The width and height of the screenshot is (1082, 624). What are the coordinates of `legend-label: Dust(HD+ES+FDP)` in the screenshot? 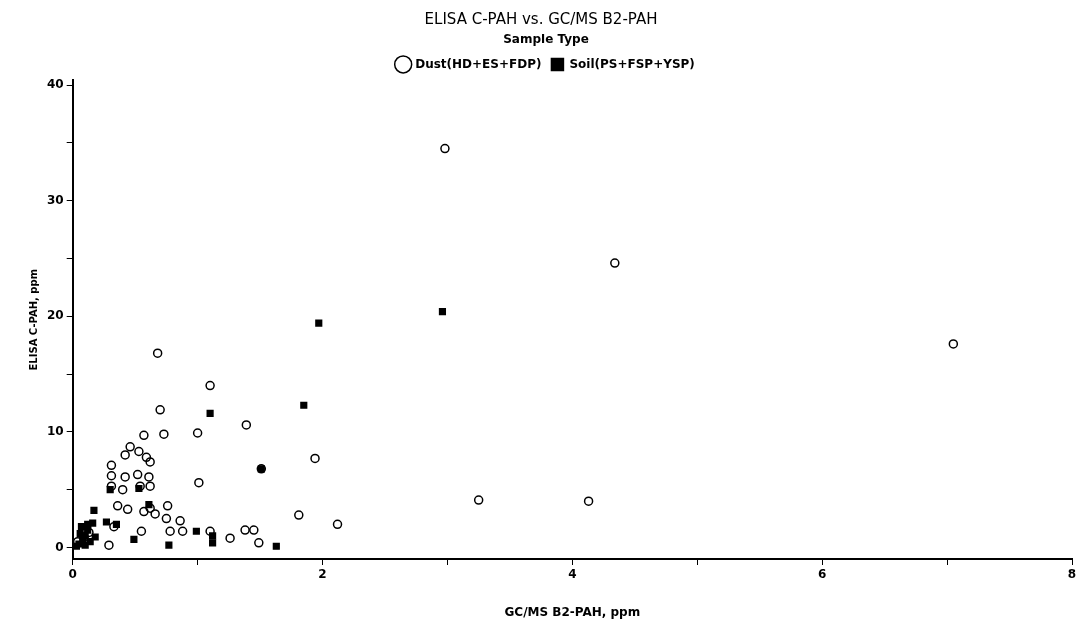 It's located at (478, 63).